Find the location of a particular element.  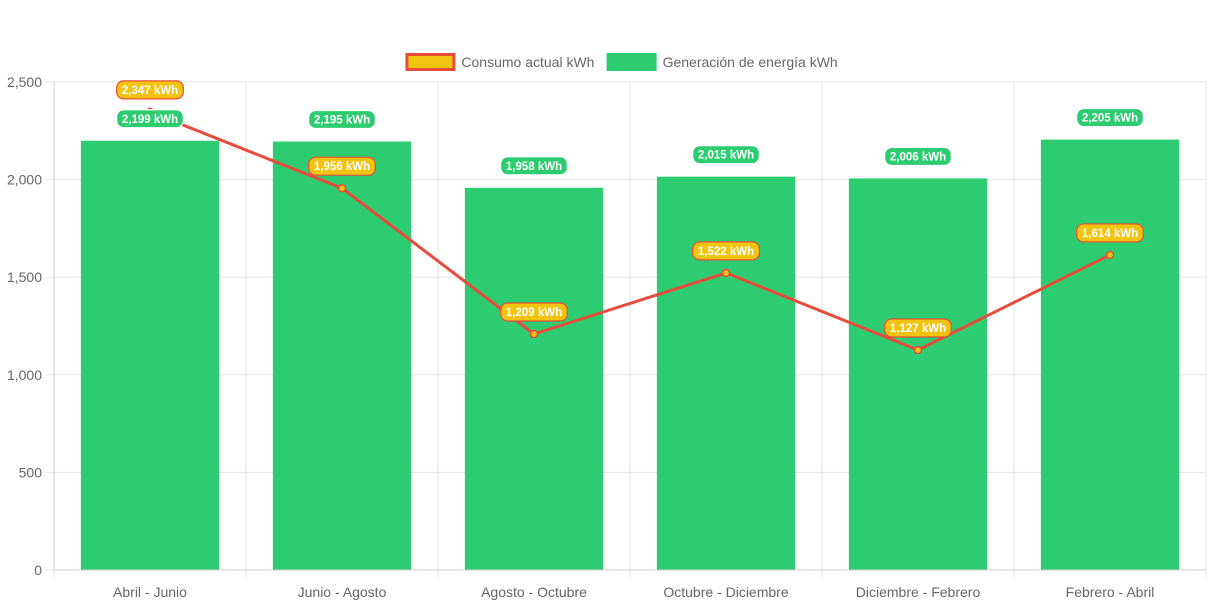

bar-value-label: 2,015 kWh is located at coordinates (726, 155).